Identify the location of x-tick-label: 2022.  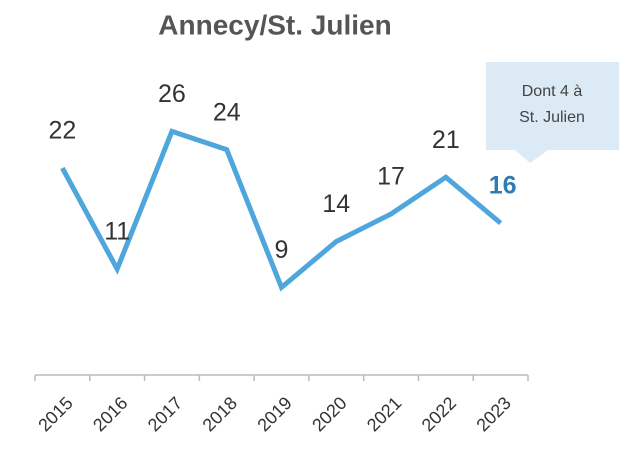
(439, 414).